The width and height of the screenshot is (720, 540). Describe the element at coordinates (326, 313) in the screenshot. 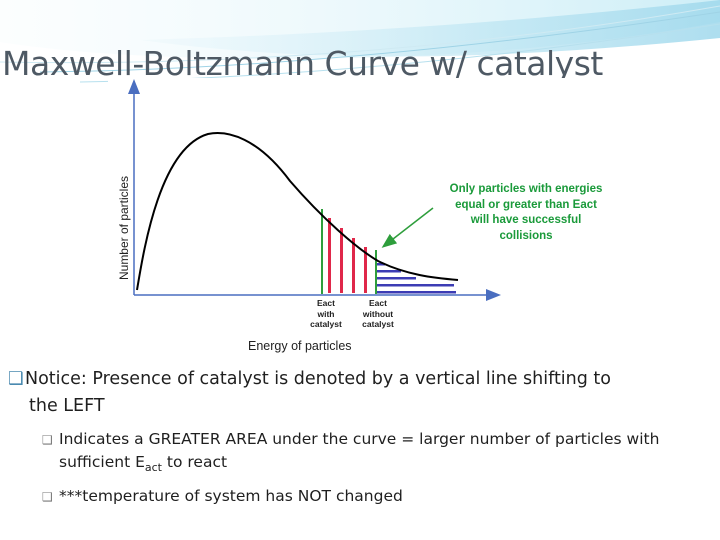

I see `eact-with-catalyst-label: Eact with catalyst` at that location.